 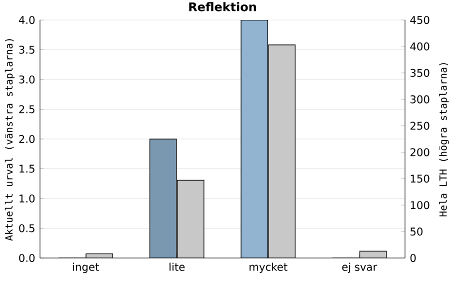 What do you see at coordinates (444, 139) in the screenshot?
I see `y2-axis-title: Hela LTH (högra staplarna)` at bounding box center [444, 139].